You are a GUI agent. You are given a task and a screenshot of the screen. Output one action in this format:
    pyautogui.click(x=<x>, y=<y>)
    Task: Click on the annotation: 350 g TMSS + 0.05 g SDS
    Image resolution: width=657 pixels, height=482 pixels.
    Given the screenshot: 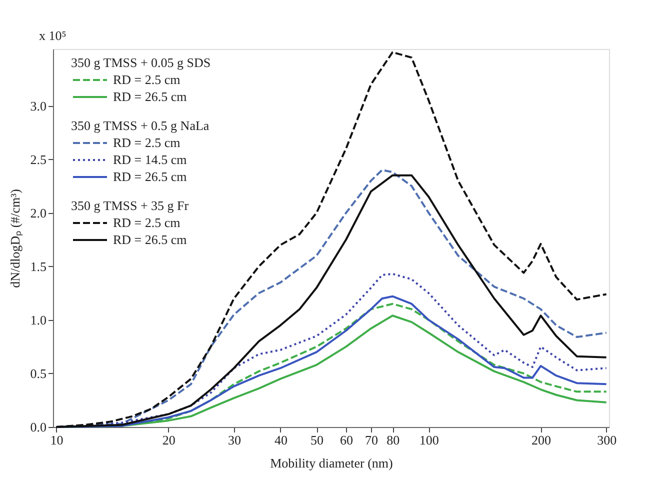 What is the action you would take?
    pyautogui.click(x=141, y=62)
    